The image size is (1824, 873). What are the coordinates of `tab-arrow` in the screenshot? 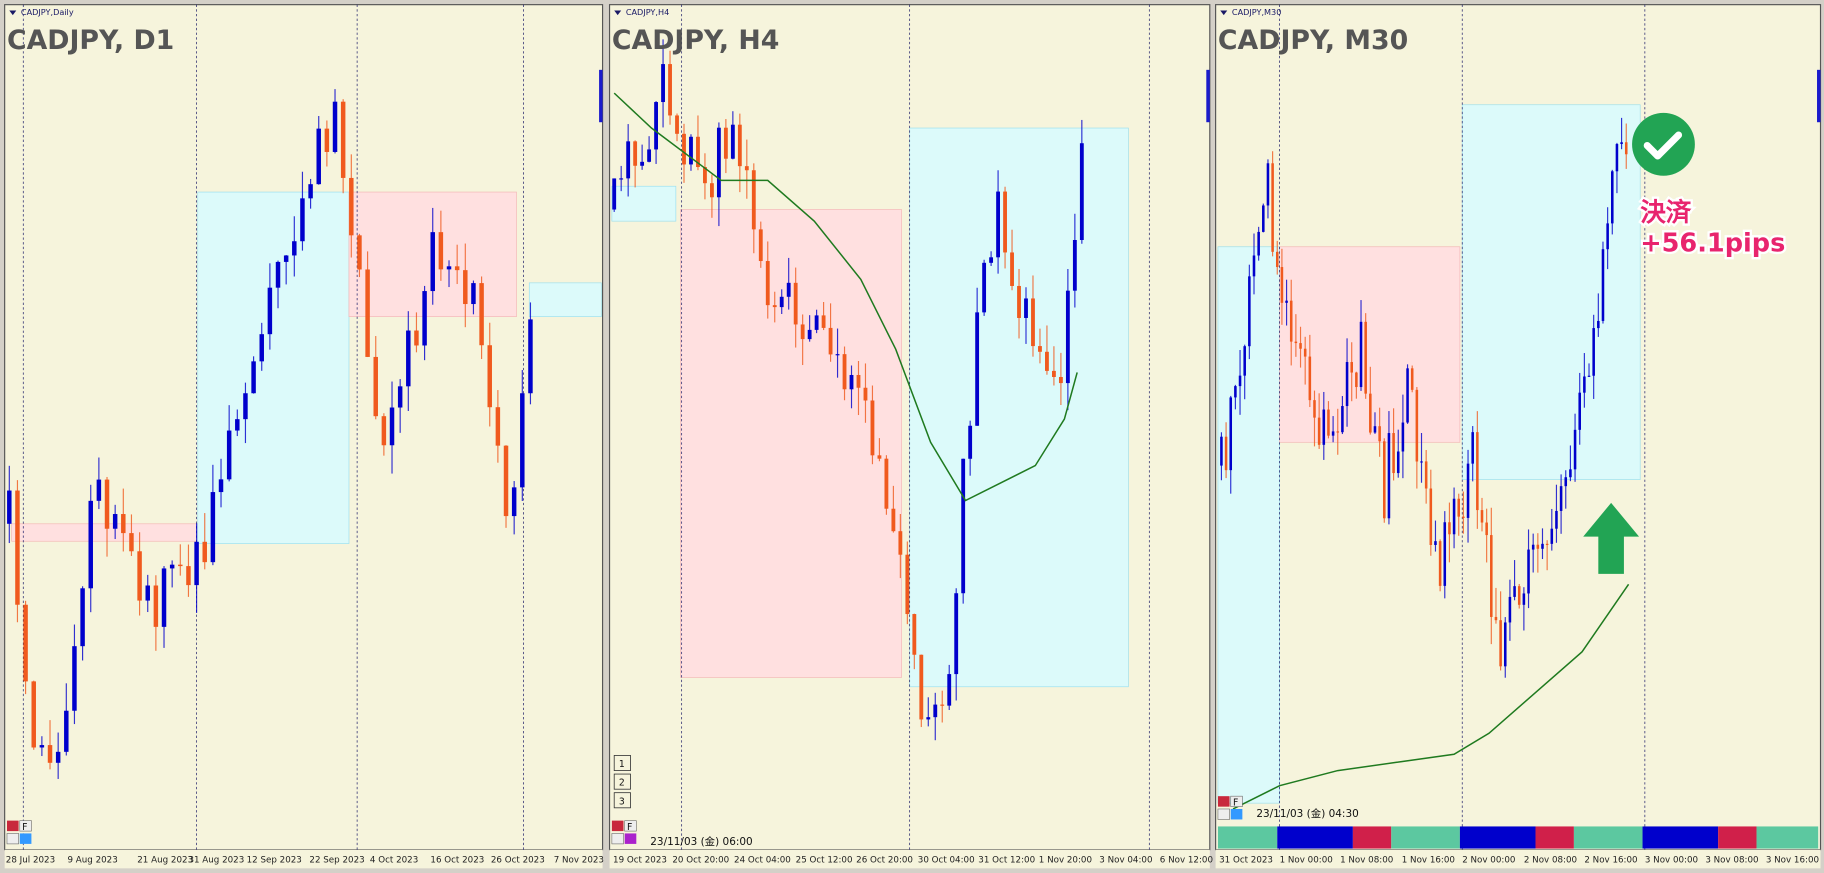 It's located at (1224, 13).